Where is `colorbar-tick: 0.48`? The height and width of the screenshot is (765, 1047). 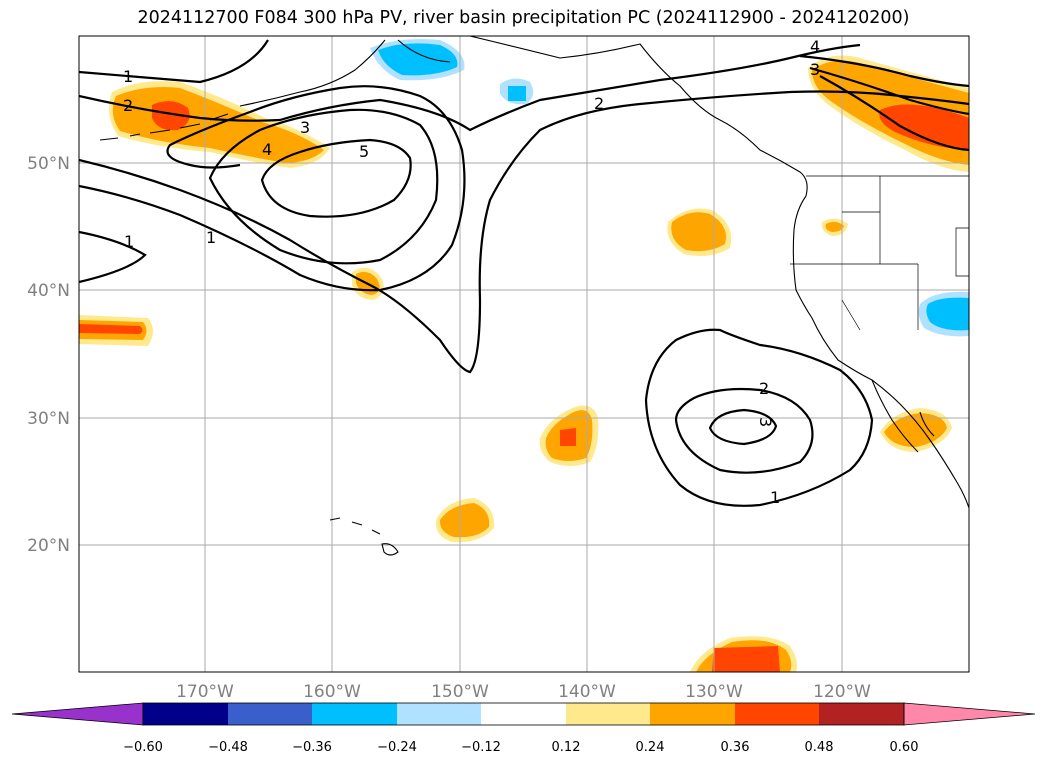 colorbar-tick: 0.48 is located at coordinates (819, 747).